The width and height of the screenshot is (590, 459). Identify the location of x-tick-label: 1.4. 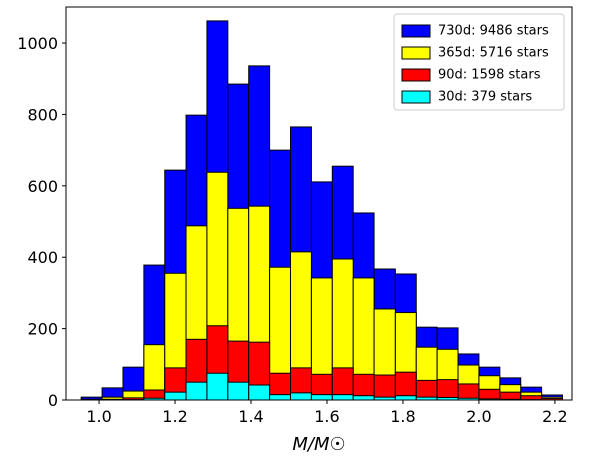
(250, 416).